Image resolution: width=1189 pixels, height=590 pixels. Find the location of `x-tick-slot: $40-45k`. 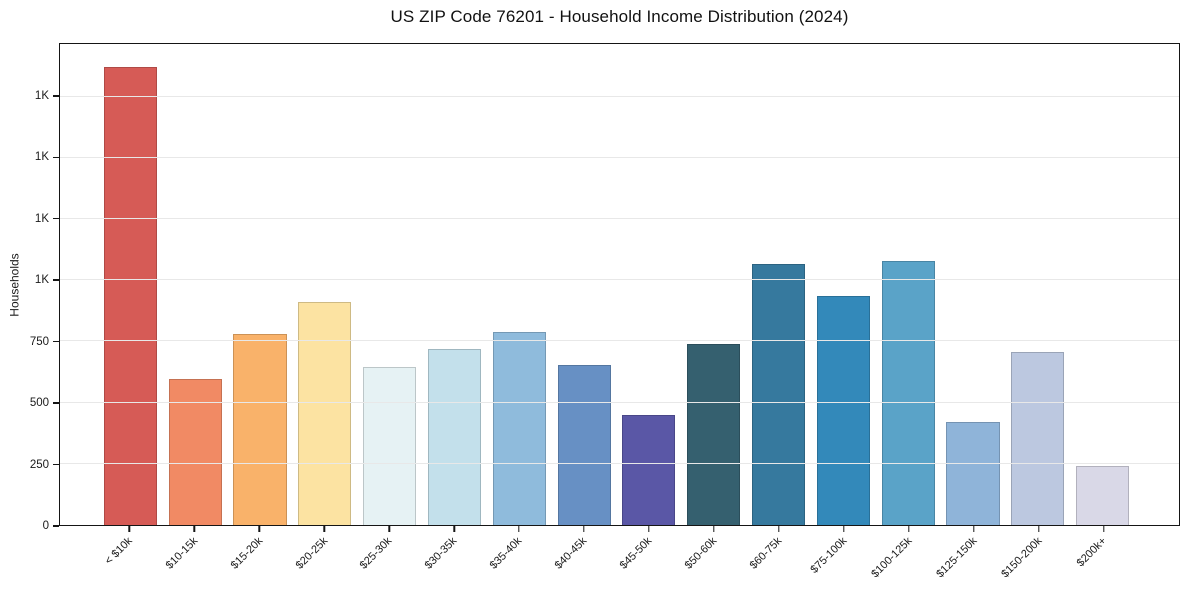

x-tick-slot: $40-45k is located at coordinates (584, 558).